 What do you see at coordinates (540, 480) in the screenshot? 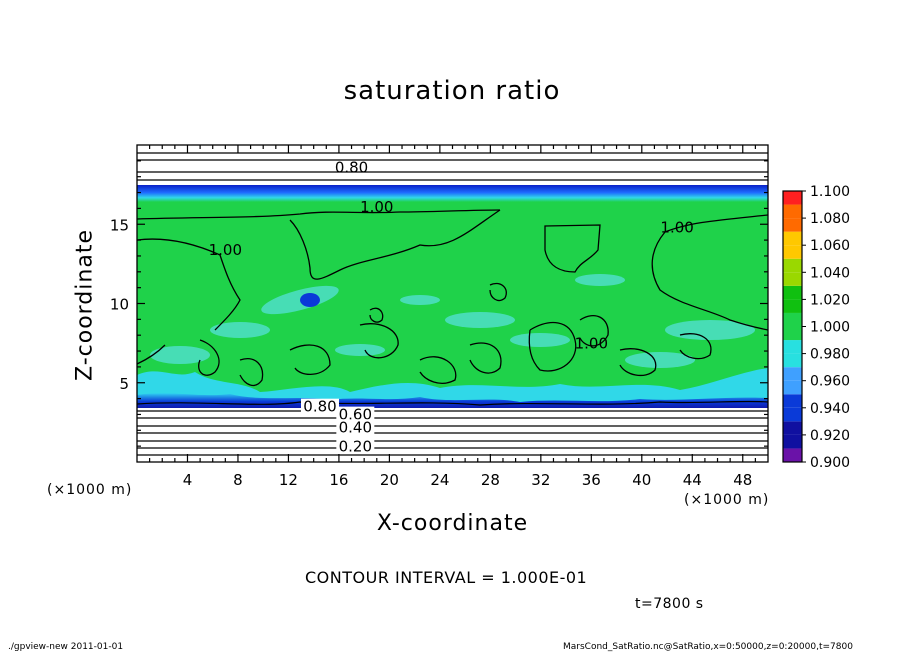
I see `x-tick-label: 32` at bounding box center [540, 480].